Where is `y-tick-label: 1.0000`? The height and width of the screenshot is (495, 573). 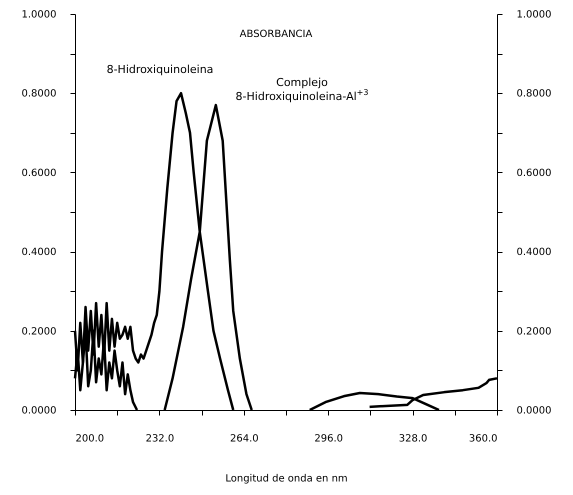
y-tick-label: 1.0000 is located at coordinates (39, 15).